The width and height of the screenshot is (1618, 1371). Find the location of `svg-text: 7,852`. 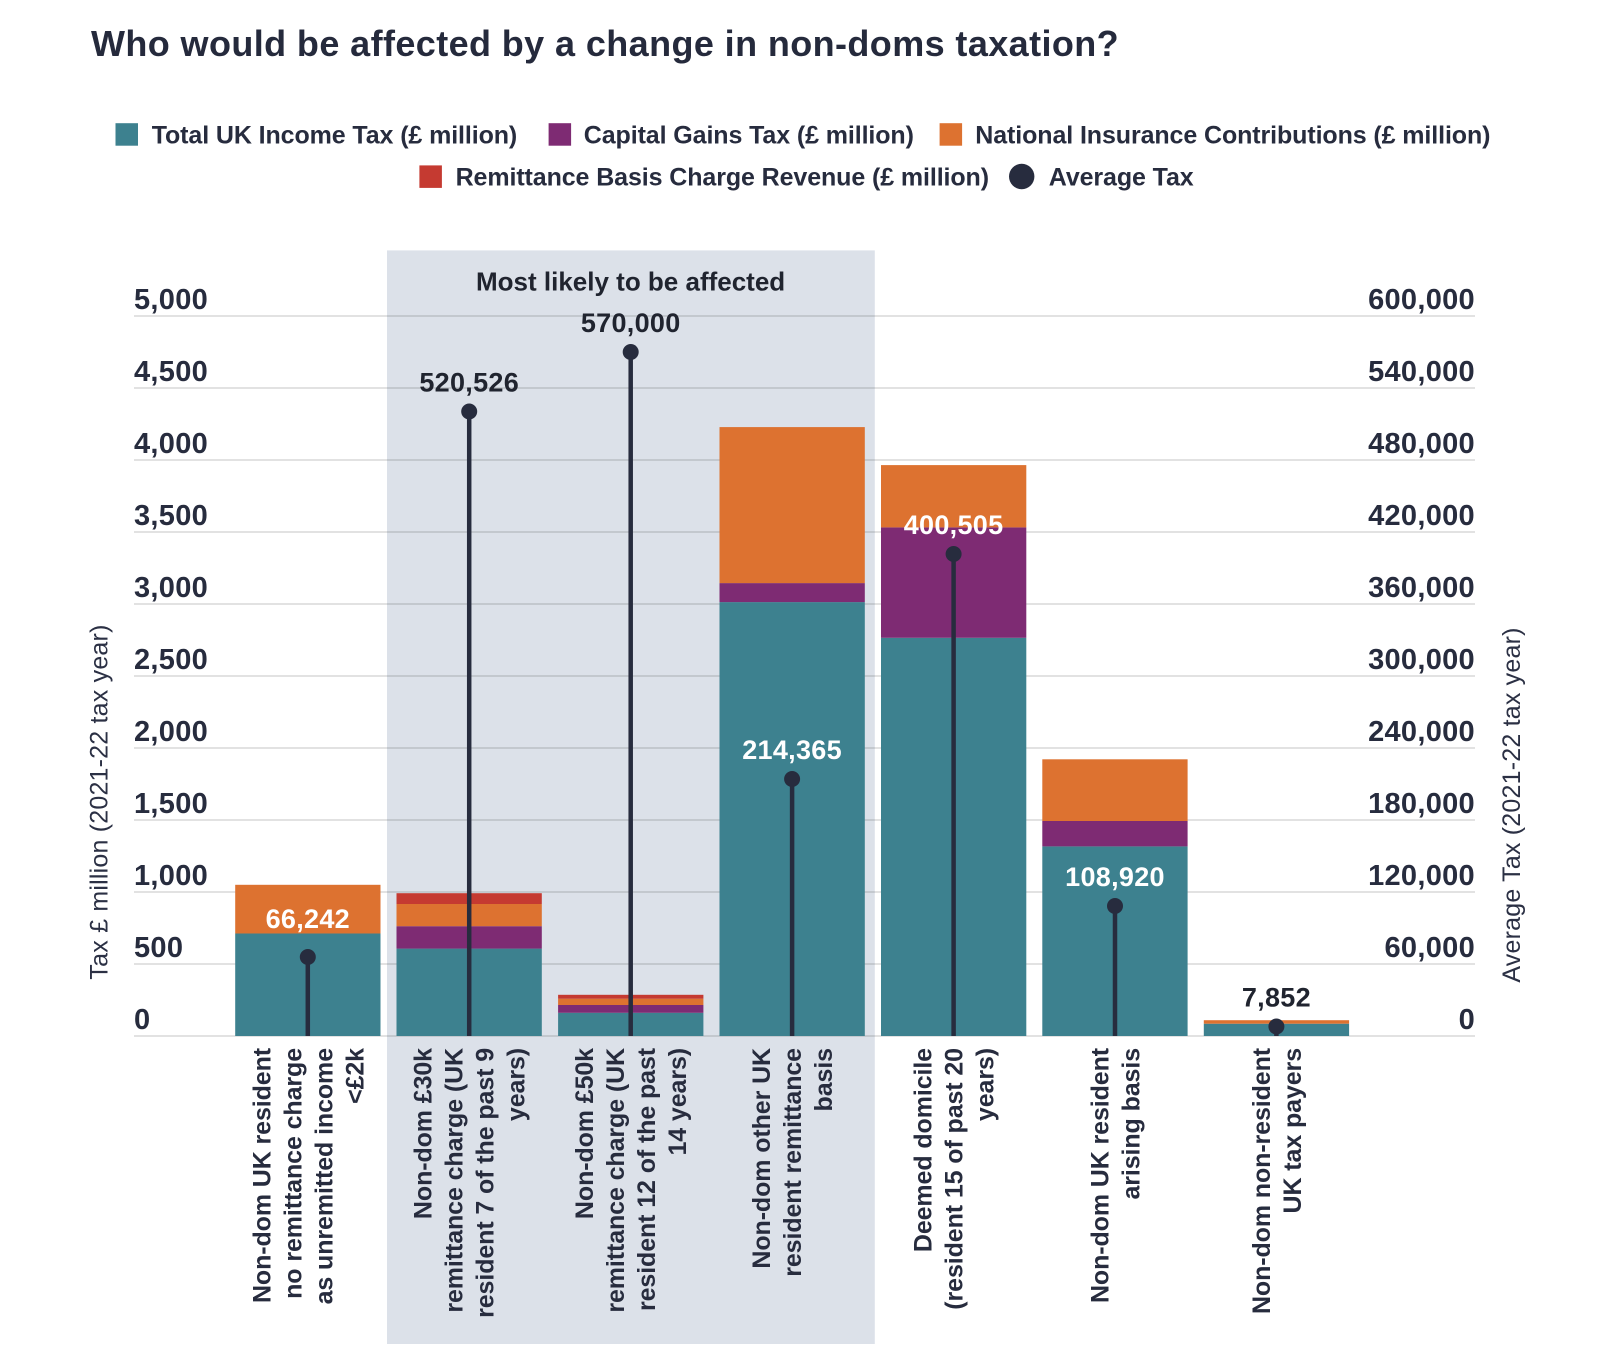

svg-text: 7,852 is located at coordinates (1276, 998).